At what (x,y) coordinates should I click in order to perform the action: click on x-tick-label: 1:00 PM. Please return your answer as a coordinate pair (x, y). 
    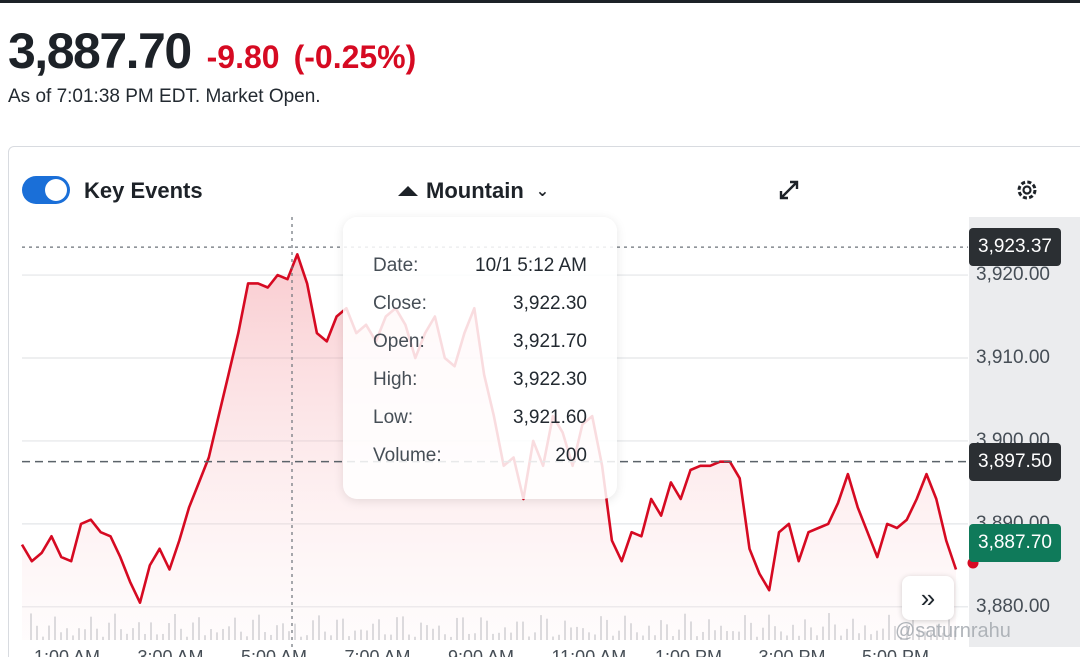
    Looking at the image, I should click on (689, 652).